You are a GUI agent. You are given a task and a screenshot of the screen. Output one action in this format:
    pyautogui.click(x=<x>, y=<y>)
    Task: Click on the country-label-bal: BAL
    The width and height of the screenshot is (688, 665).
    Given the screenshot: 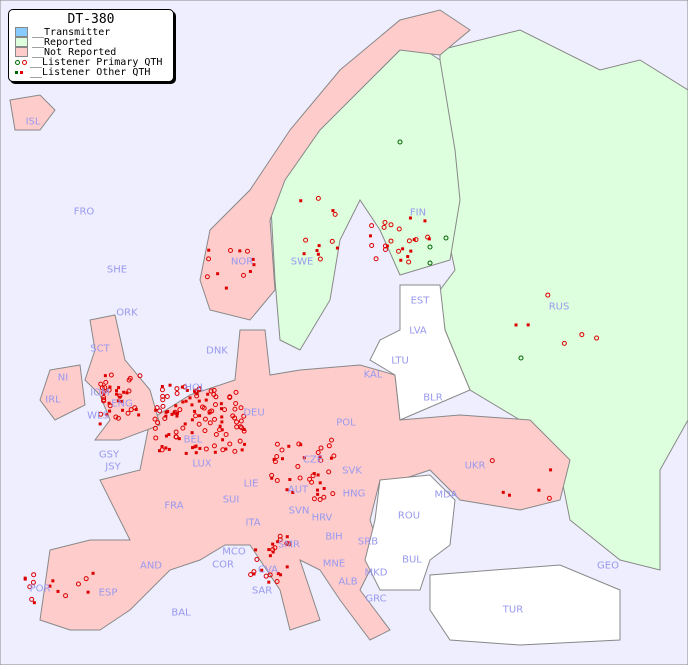 What is the action you would take?
    pyautogui.click(x=181, y=613)
    